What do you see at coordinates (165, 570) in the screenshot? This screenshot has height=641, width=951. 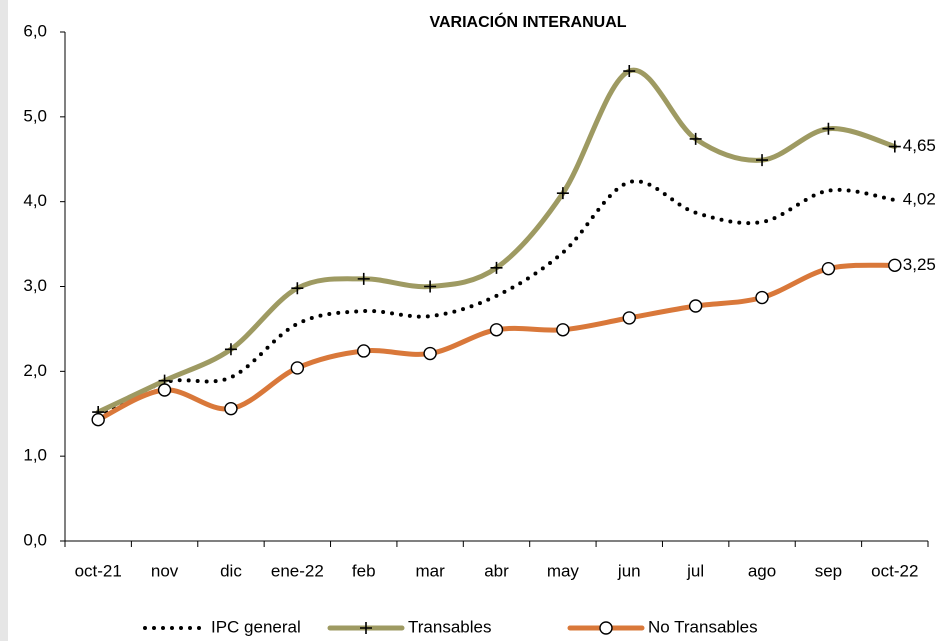 I see `x-tick-label: nov` at bounding box center [165, 570].